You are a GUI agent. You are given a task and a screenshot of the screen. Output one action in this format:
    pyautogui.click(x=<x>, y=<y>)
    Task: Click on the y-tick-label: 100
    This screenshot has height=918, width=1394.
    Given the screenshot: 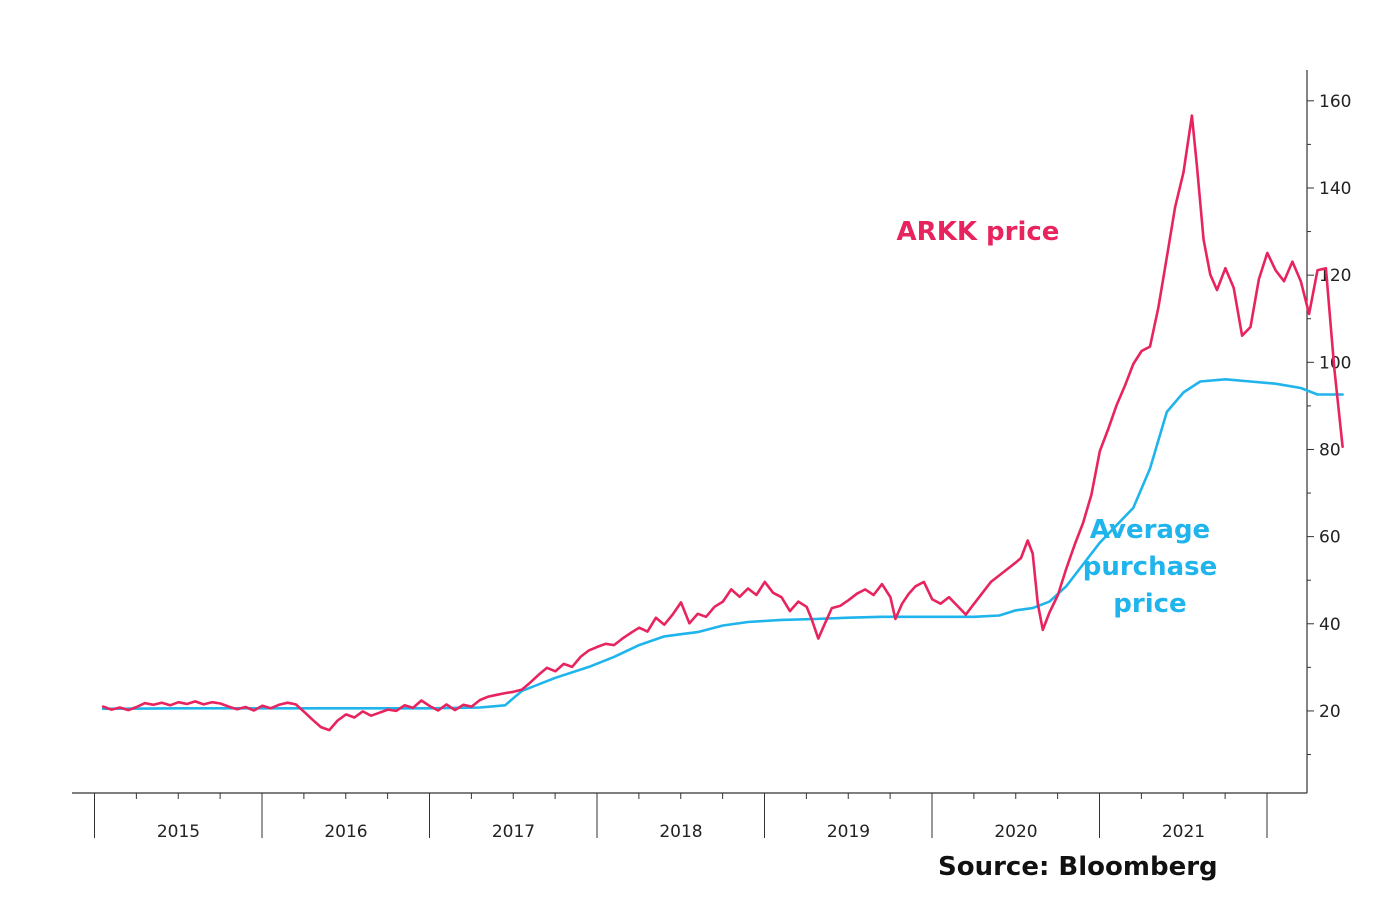 What is the action you would take?
    pyautogui.click(x=1335, y=363)
    